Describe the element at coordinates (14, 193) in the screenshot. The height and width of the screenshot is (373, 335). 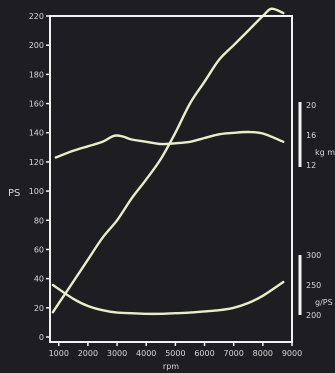
I see `left-axis-label: PS` at that location.